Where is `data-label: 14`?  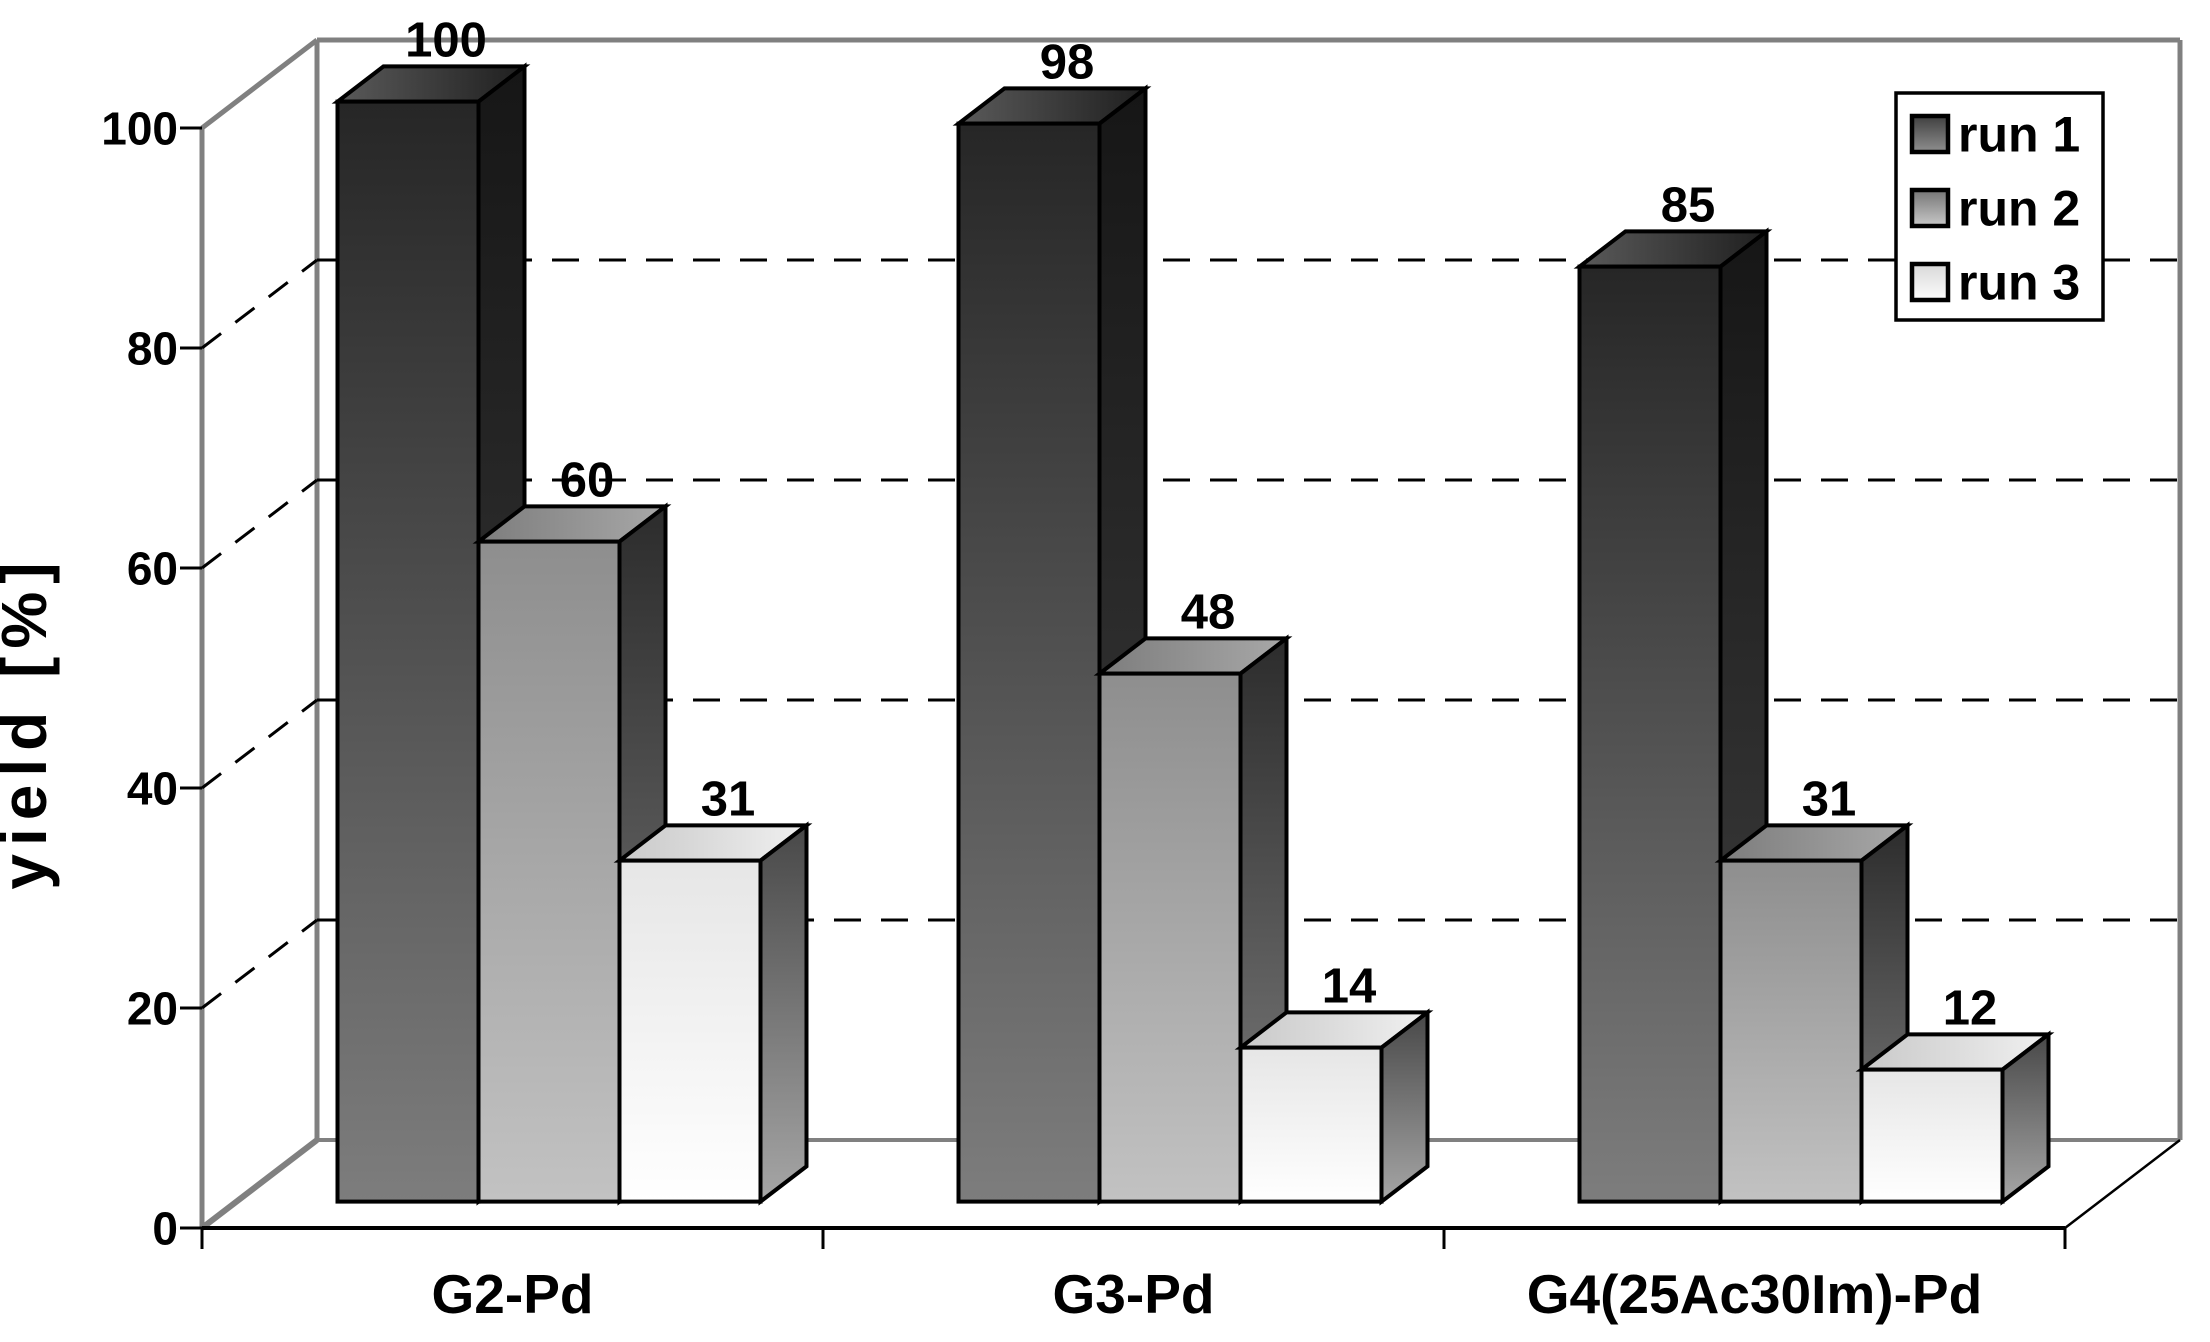
data-label: 14 is located at coordinates (1349, 986).